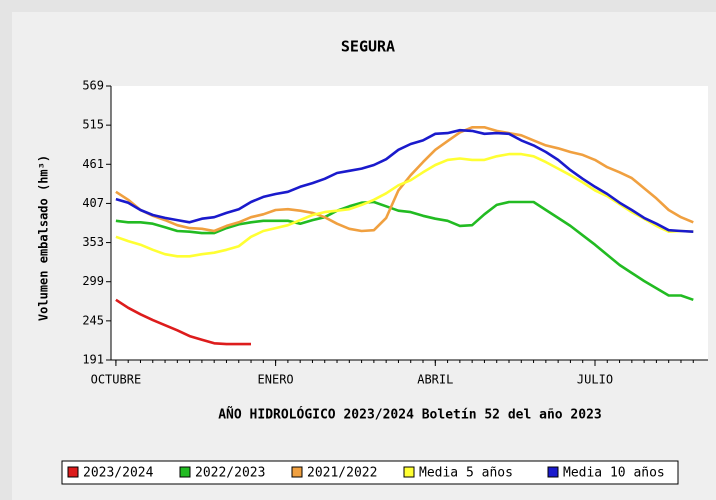 The height and width of the screenshot is (500, 716). I want to click on y-tick-label: 353, so click(93, 242).